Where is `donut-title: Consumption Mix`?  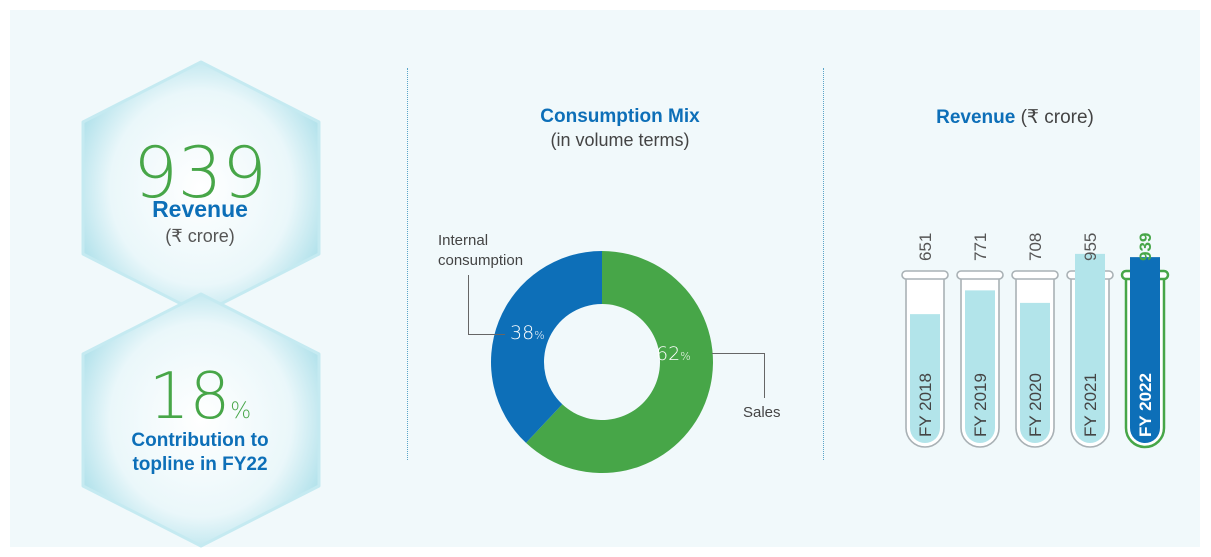
donut-title: Consumption Mix is located at coordinates (620, 116).